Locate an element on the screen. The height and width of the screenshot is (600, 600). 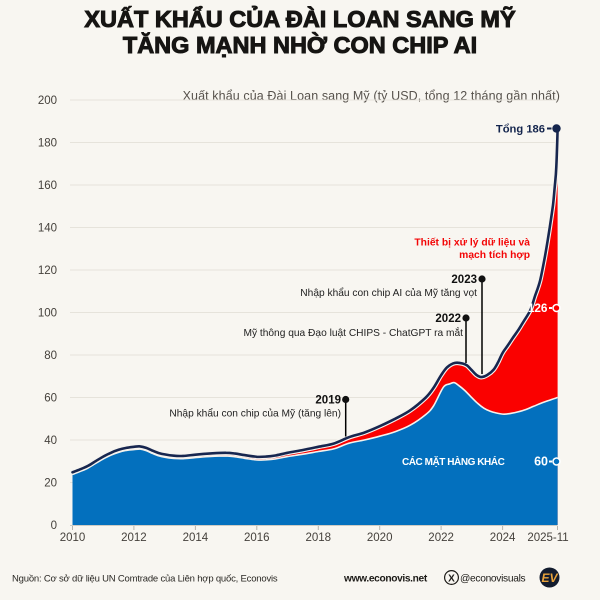
svg-text: 80 is located at coordinates (50, 356).